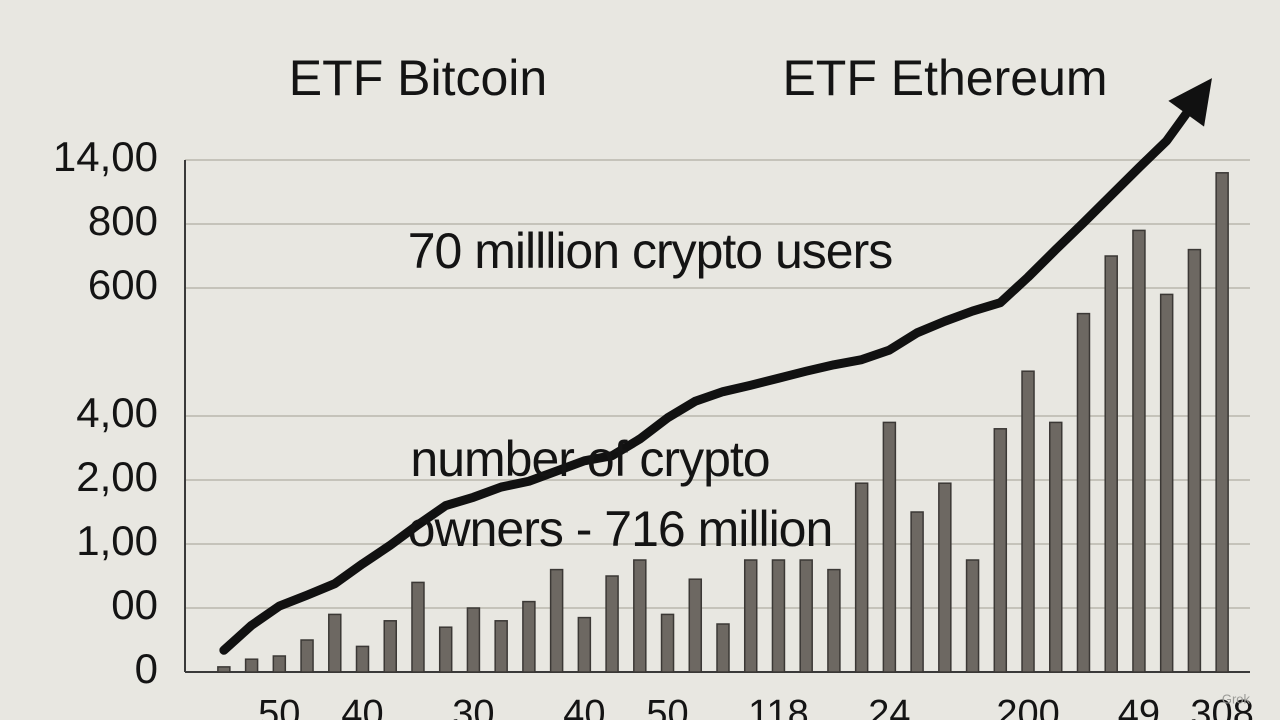 Image resolution: width=1280 pixels, height=720 pixels. What do you see at coordinates (778, 706) in the screenshot?
I see `x-tick-label: 118` at bounding box center [778, 706].